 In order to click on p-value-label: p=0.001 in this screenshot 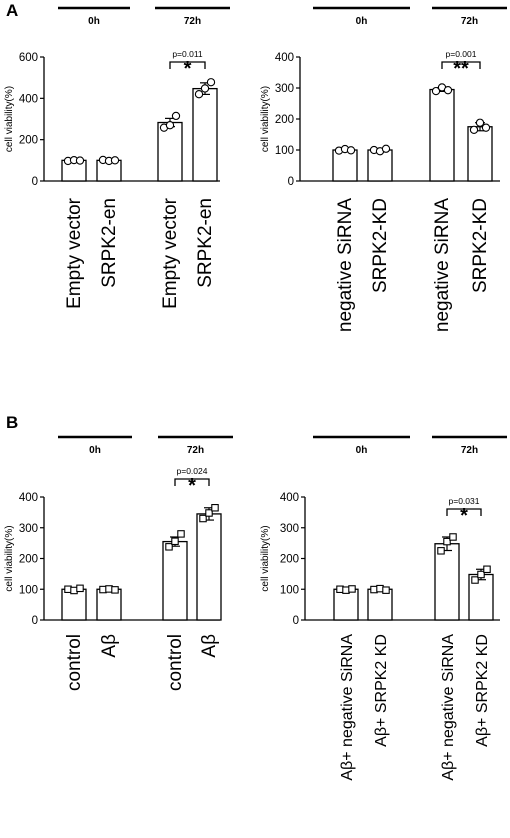, I will do `click(461, 54)`.